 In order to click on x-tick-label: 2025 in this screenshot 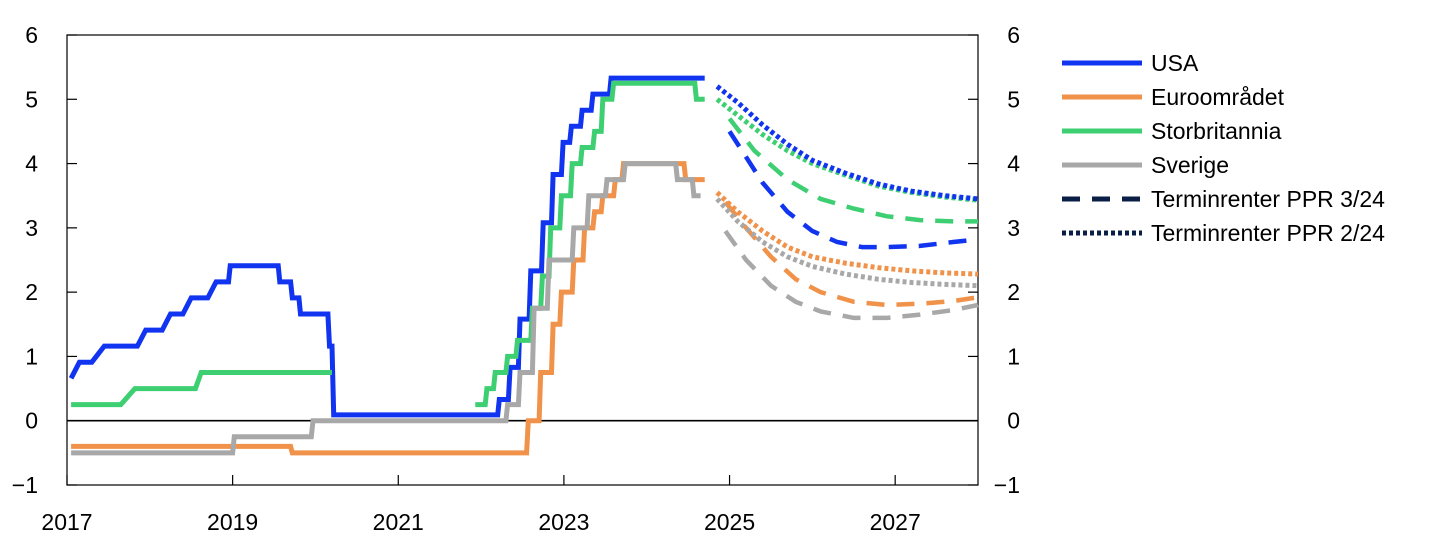, I will do `click(729, 522)`.